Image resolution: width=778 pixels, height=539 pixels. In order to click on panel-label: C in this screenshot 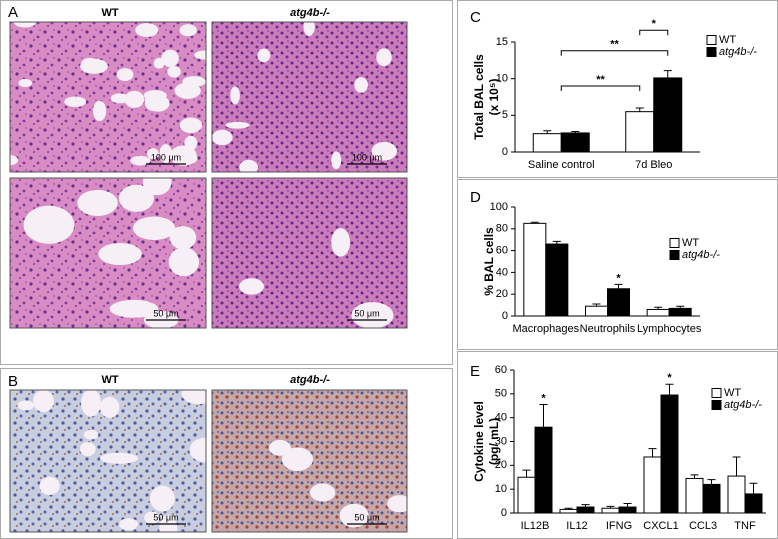, I will do `click(475, 17)`.